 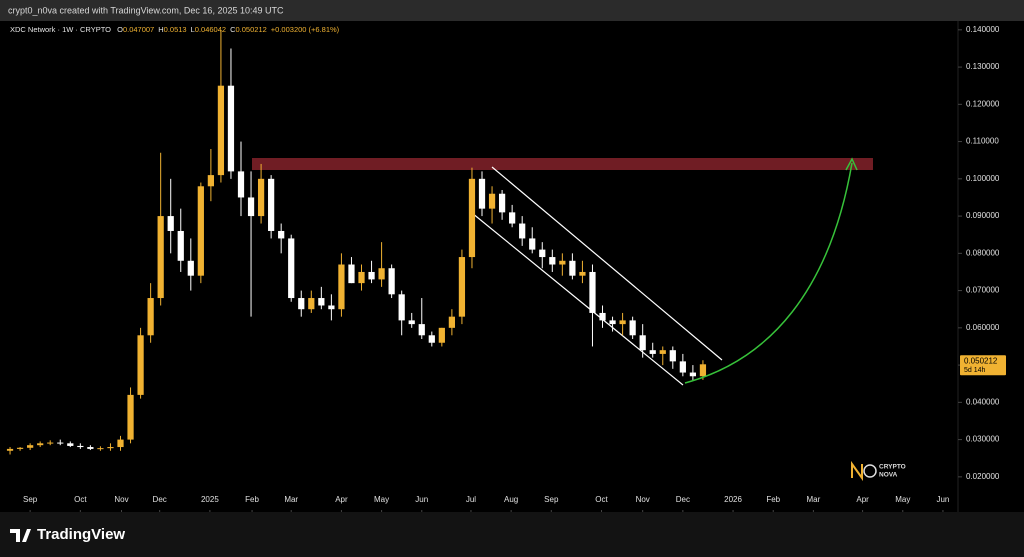 What do you see at coordinates (471, 499) in the screenshot?
I see `x-tick-label: Jul` at bounding box center [471, 499].